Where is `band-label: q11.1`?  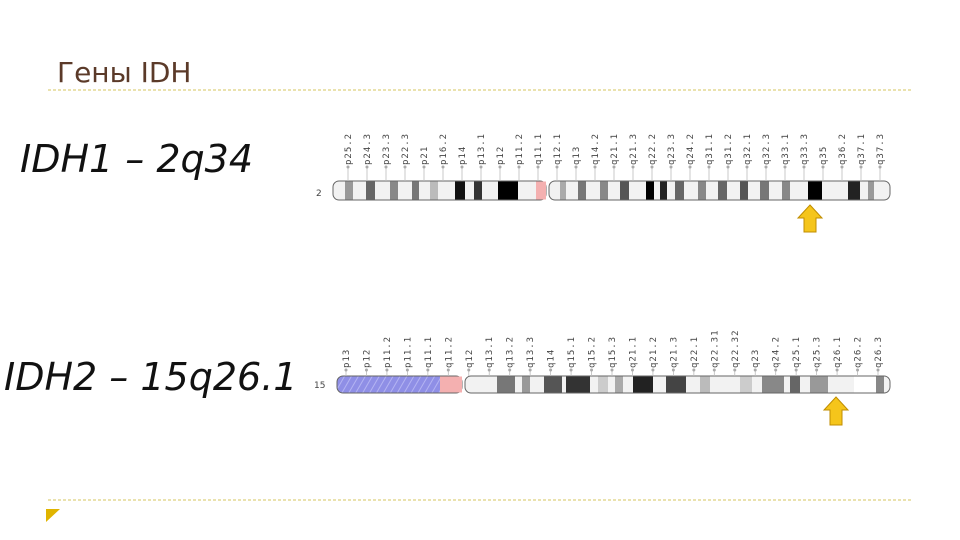
band-label: q11.1 is located at coordinates (539, 149).